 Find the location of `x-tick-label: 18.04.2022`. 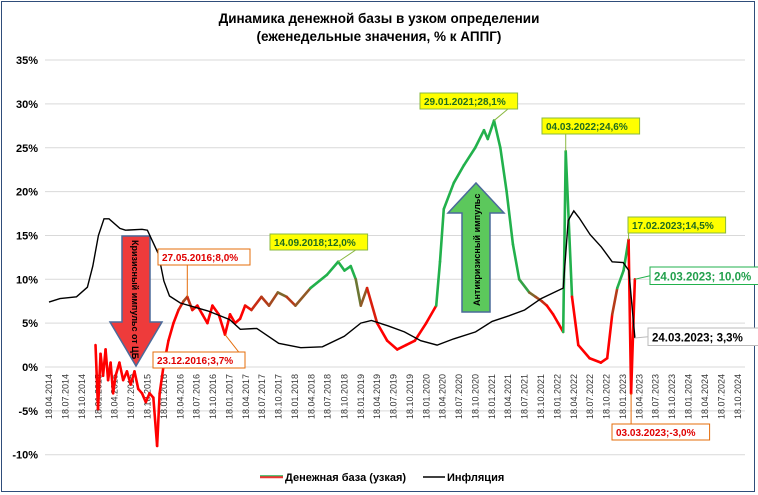

x-tick-label: 18.04.2022 is located at coordinates (574, 396).